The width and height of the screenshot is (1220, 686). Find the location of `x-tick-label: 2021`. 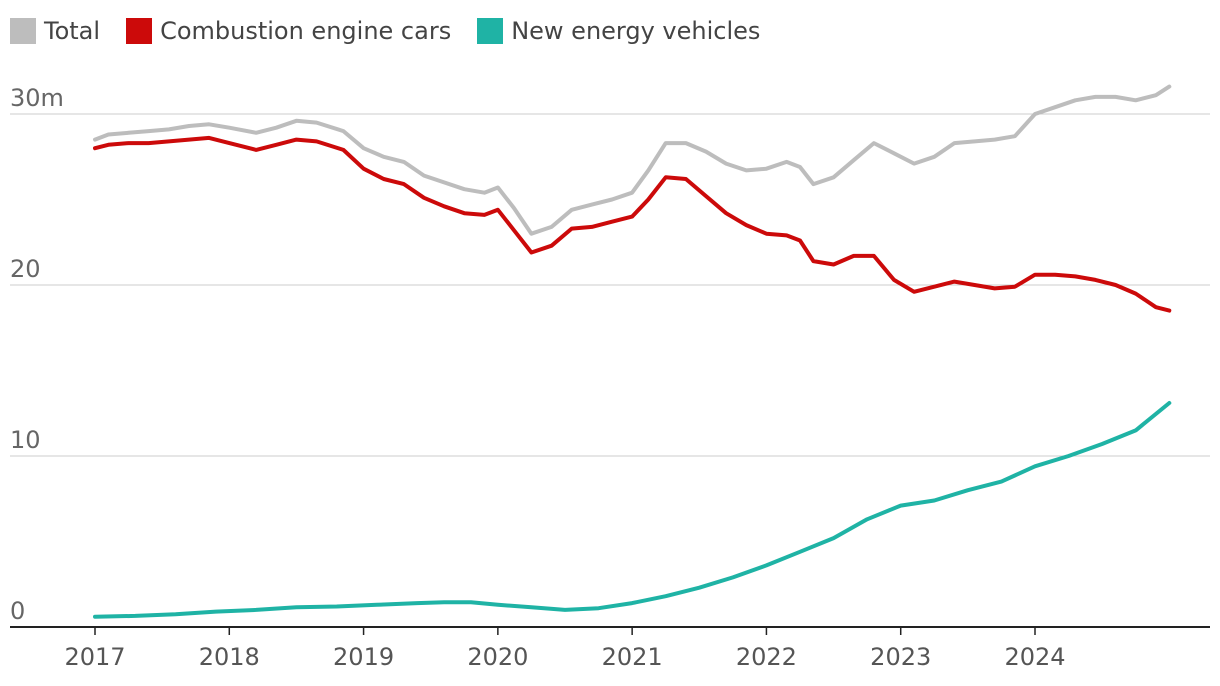

x-tick-label: 2021 is located at coordinates (632, 657).